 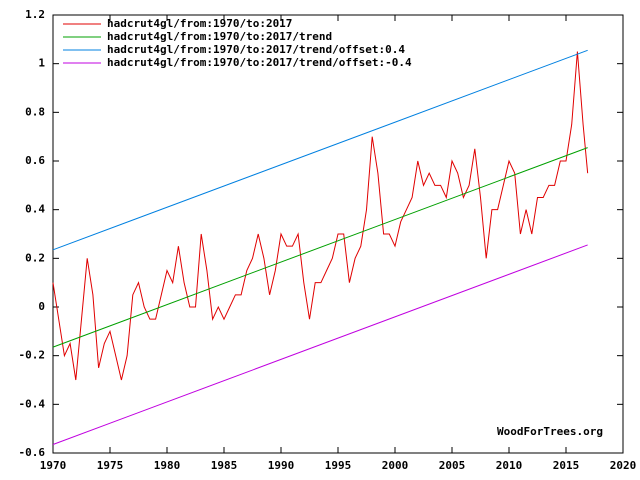 What do you see at coordinates (35, 257) in the screenshot?
I see `y-tick-label: 0.2` at bounding box center [35, 257].